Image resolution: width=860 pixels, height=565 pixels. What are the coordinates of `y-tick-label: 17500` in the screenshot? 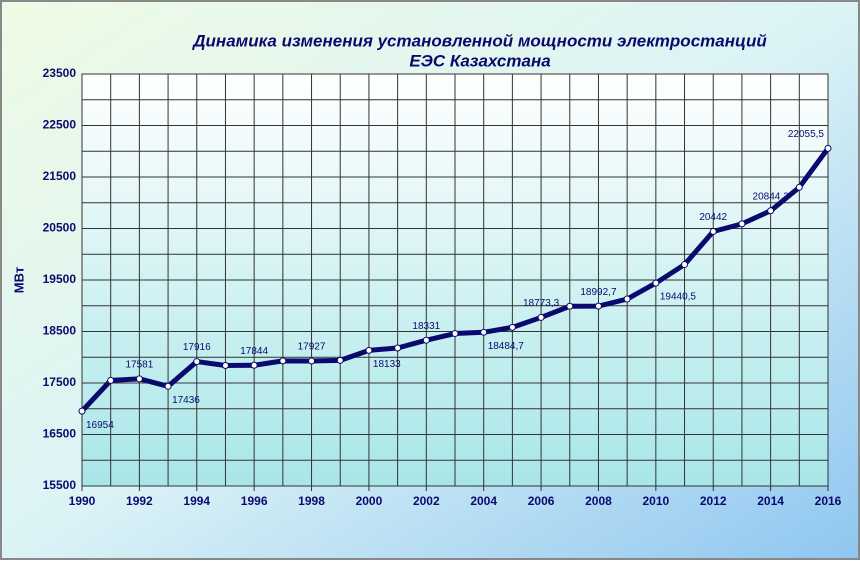 It's located at (60, 382).